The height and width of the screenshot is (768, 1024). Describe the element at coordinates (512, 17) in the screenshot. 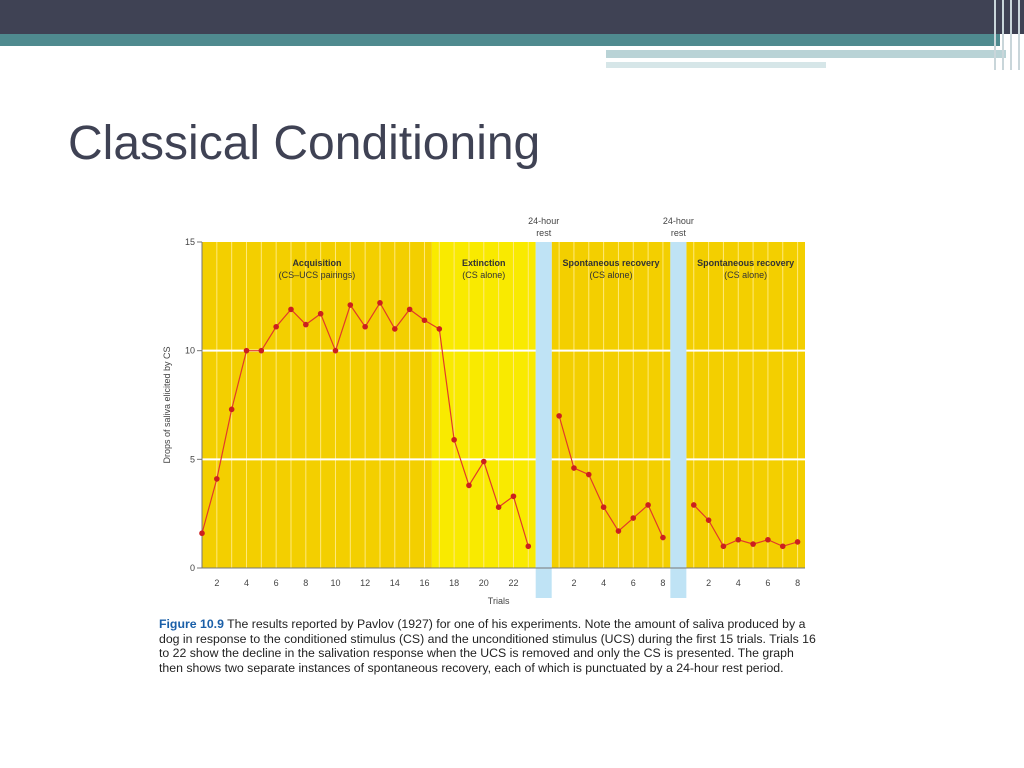

I see `header-band` at that location.